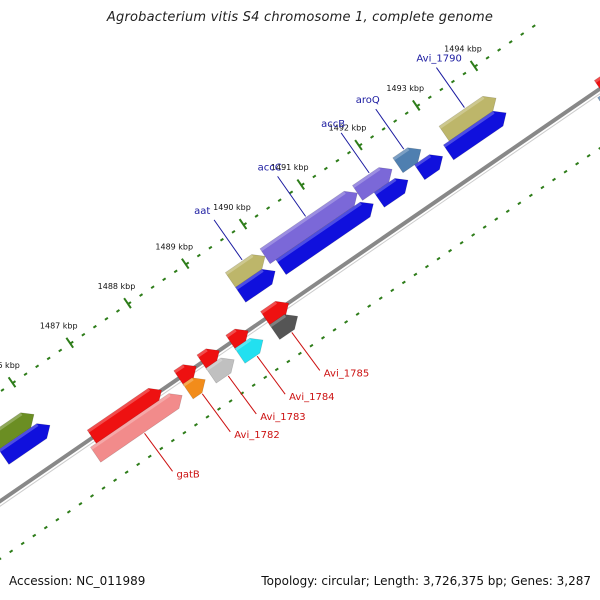 The width and height of the screenshot is (600, 600). Describe the element at coordinates (282, 417) in the screenshot. I see `gene-label: Avi_1783` at that location.